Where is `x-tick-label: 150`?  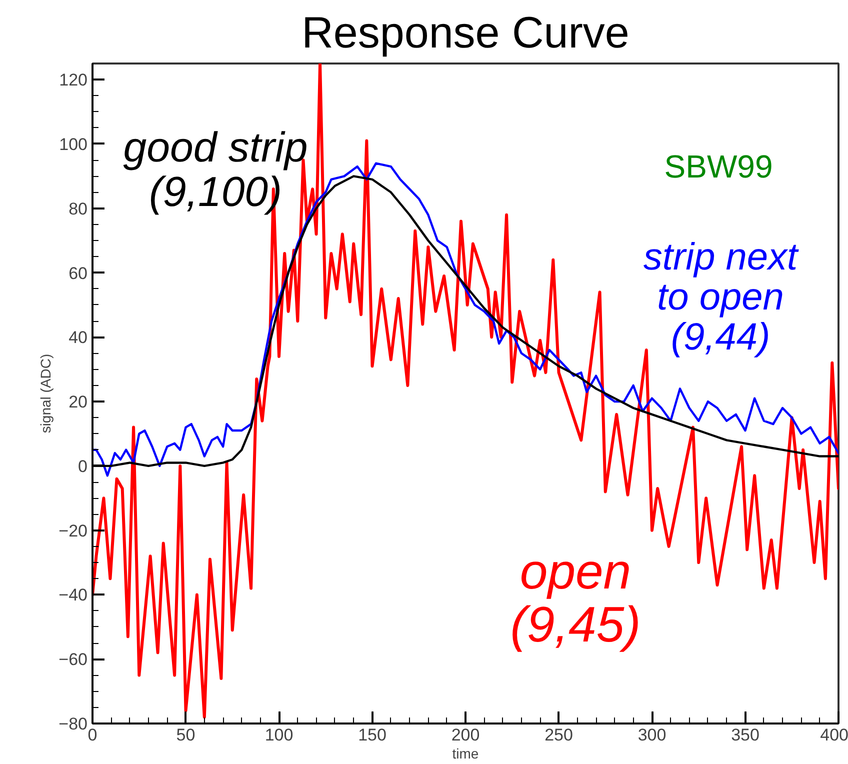 x-tick-label: 150 is located at coordinates (372, 735).